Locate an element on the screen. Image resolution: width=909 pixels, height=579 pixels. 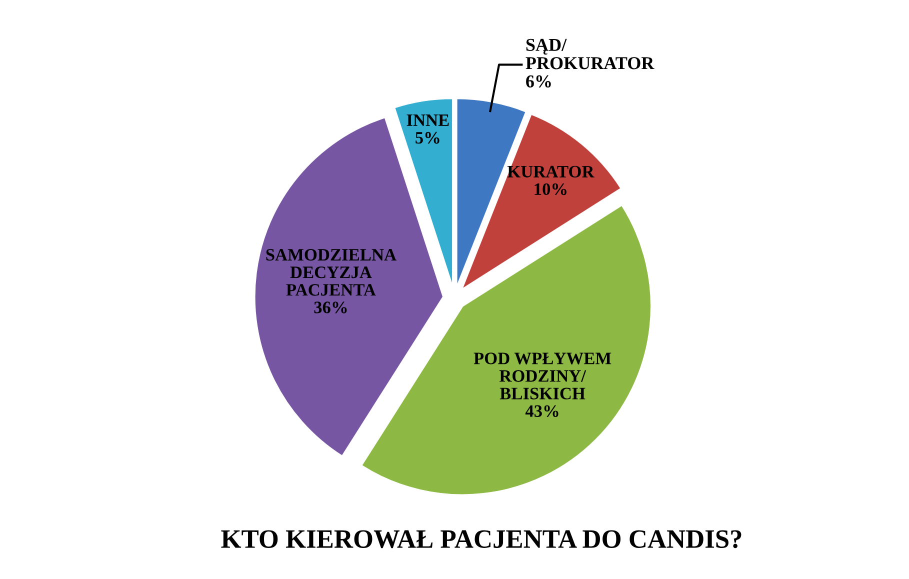
text: KTO KIEROWAŁ PACJENTA DO CANDIS? is located at coordinates (481, 539).